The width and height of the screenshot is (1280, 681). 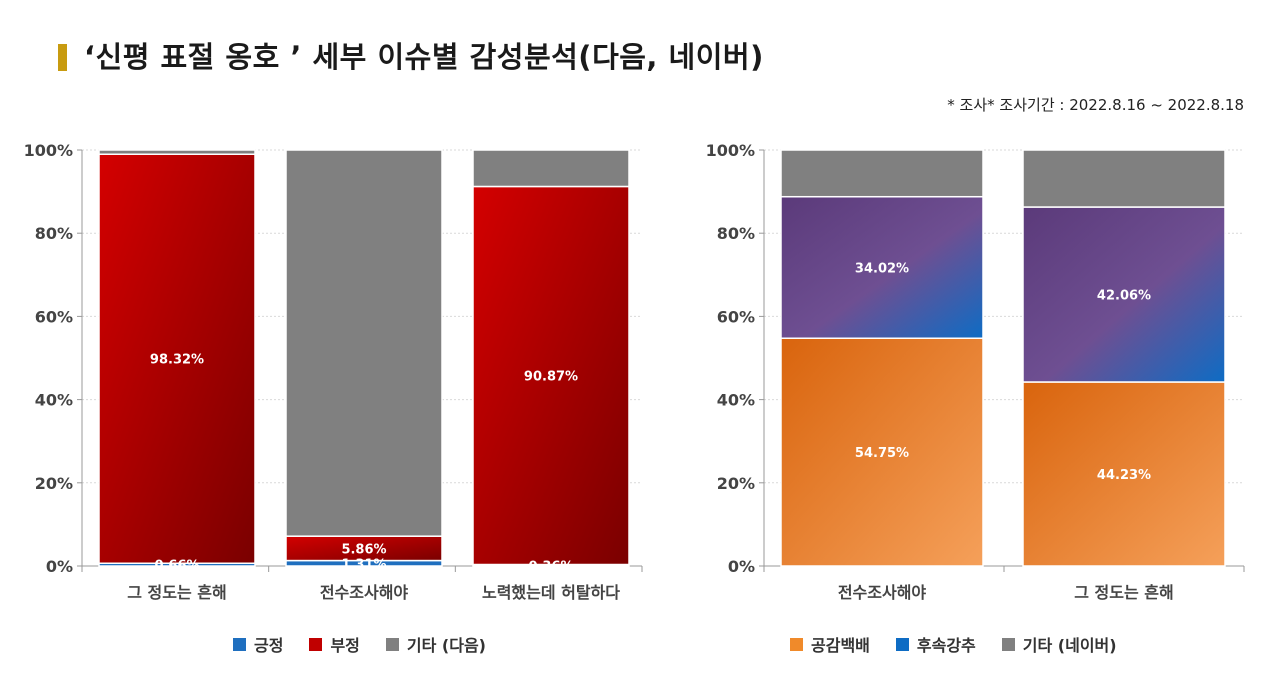 I want to click on data-label: 5.86%, so click(x=363, y=549).